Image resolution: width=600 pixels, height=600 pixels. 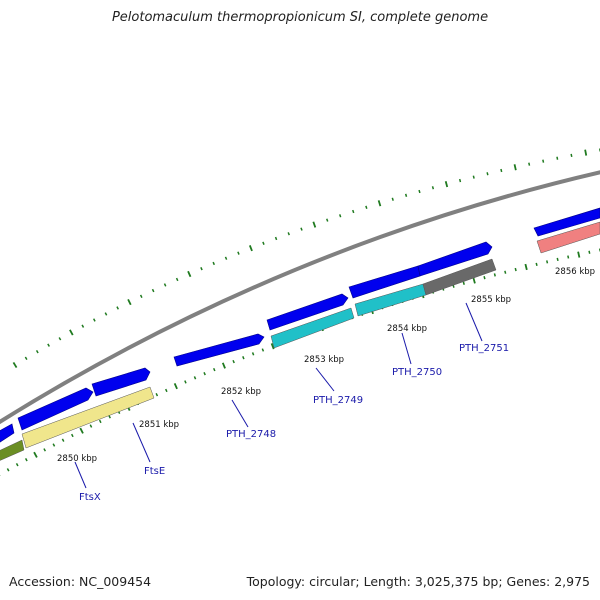 I want to click on accession-text: Accession: NC_009454, so click(x=80, y=581).